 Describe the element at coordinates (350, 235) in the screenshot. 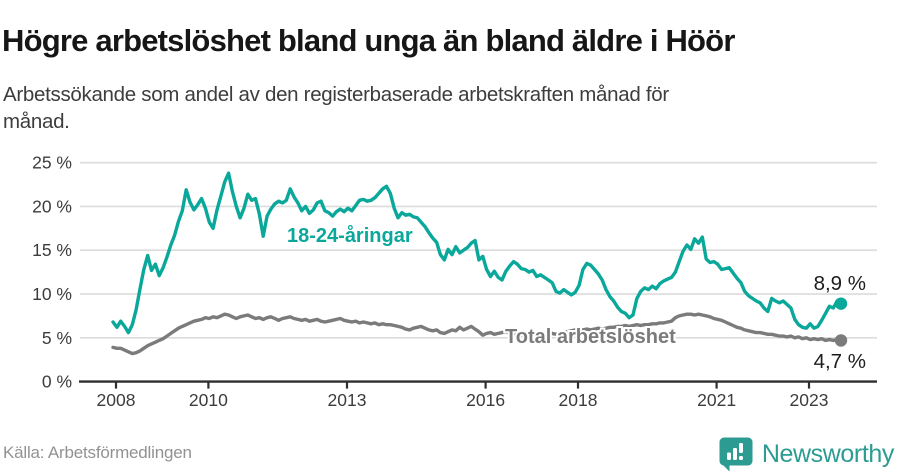

I see `series-label-youth: 18-24-åringar` at that location.